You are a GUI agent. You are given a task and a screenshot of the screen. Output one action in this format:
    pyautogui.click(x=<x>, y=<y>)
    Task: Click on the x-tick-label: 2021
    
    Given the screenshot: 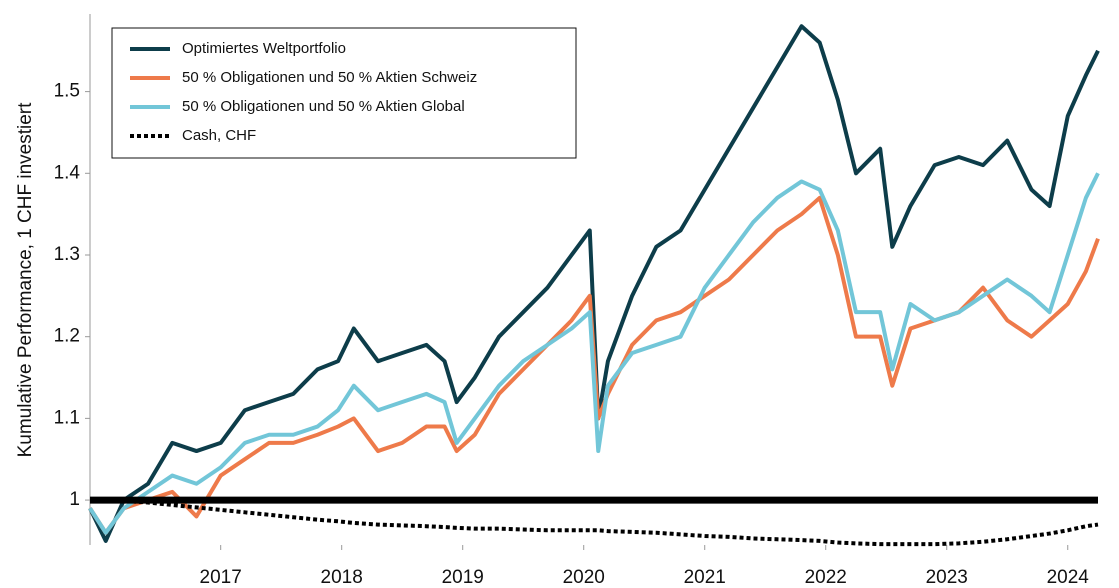 What is the action you would take?
    pyautogui.click(x=705, y=577)
    